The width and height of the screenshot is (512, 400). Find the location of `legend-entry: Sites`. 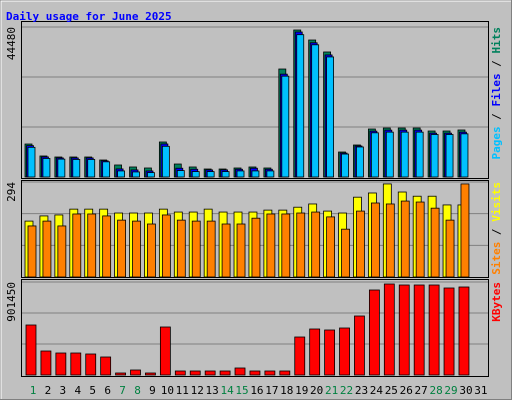

legend-entry: Sites is located at coordinates (496, 258).